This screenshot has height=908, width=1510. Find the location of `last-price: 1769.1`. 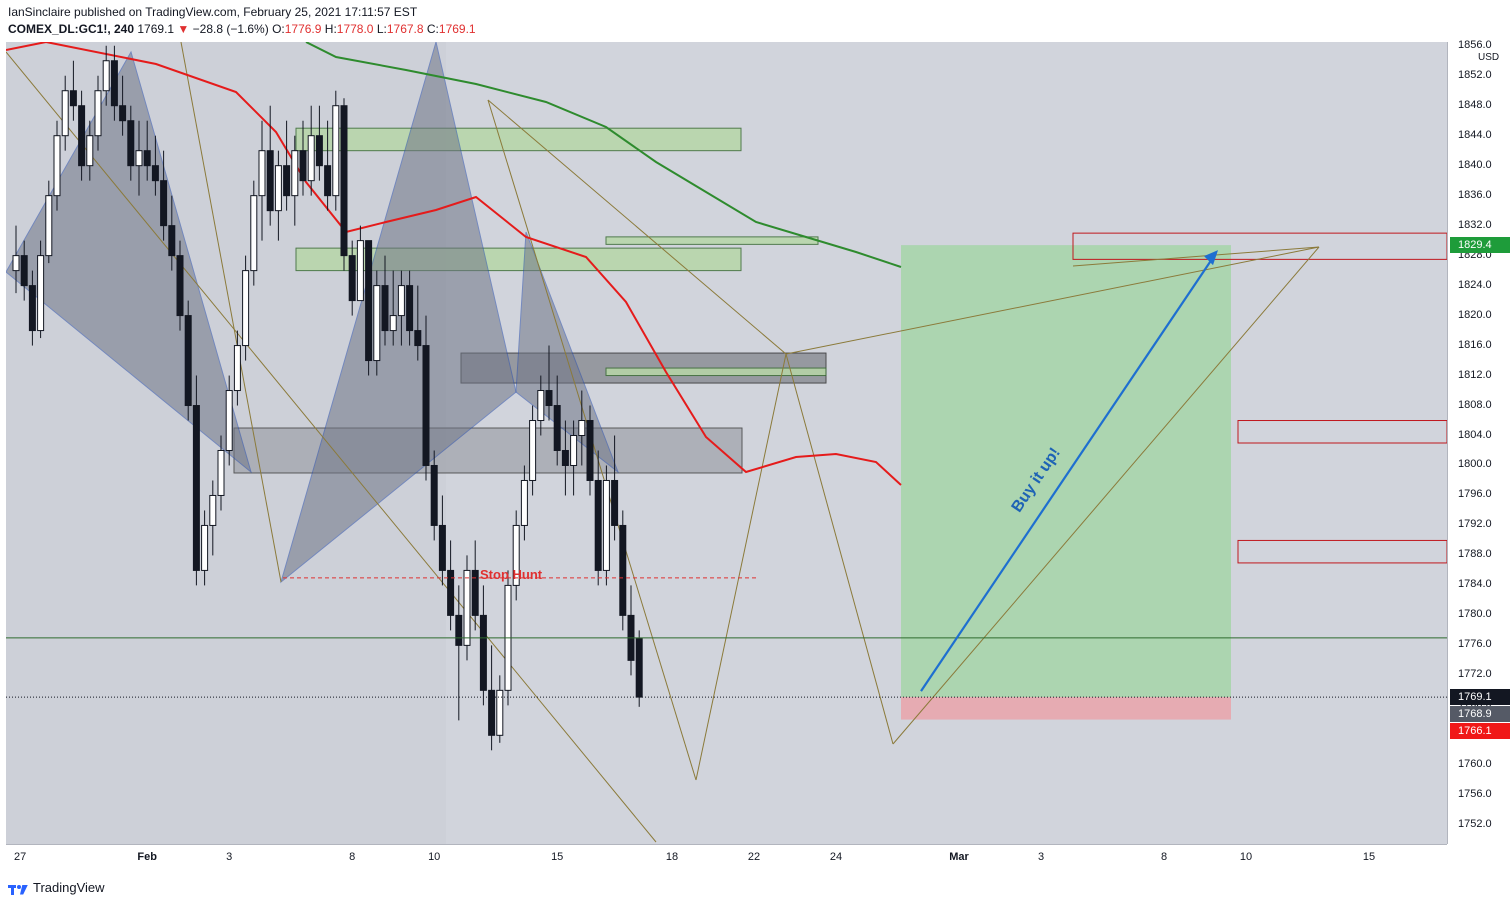

last-price: 1769.1 is located at coordinates (156, 29).